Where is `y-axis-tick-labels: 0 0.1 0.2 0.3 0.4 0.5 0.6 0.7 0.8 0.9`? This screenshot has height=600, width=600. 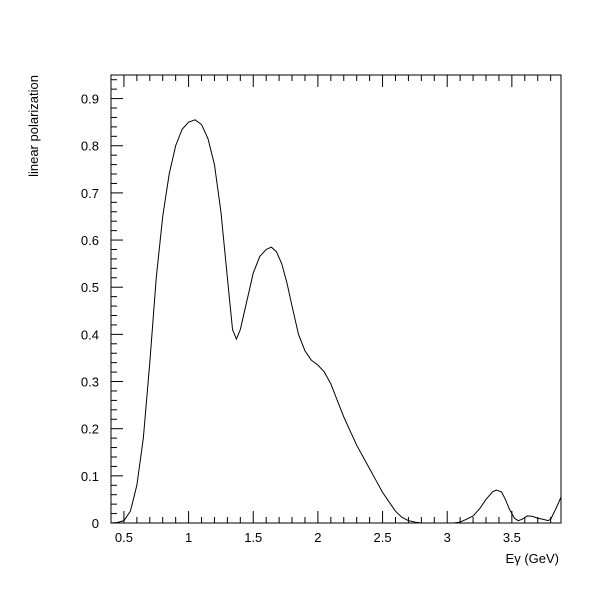 y-axis-tick-labels: 0 0.1 0.2 0.3 0.4 0.5 0.6 0.7 0.8 0.9 is located at coordinates (90, 311).